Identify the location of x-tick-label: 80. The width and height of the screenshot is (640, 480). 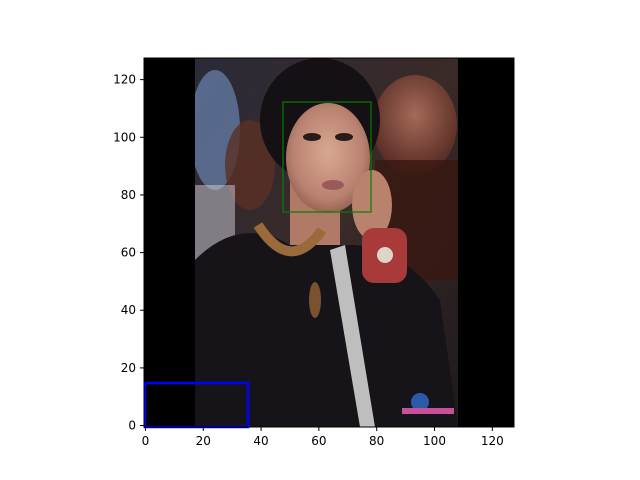
(376, 441).